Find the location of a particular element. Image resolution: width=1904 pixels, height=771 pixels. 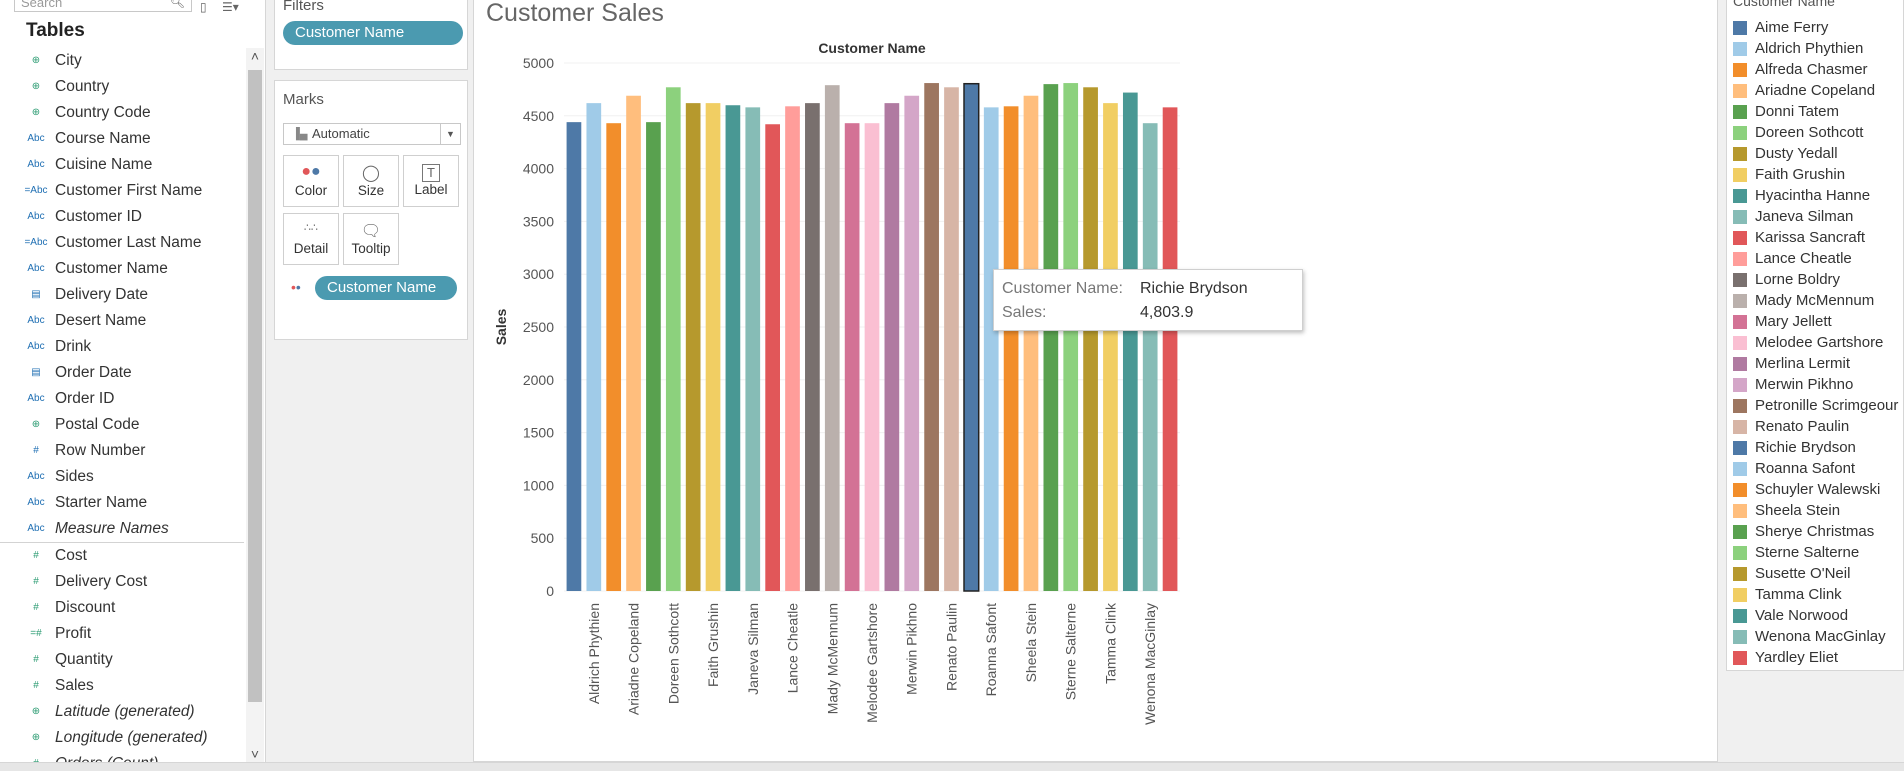

field-item: # Discount is located at coordinates (122, 608).